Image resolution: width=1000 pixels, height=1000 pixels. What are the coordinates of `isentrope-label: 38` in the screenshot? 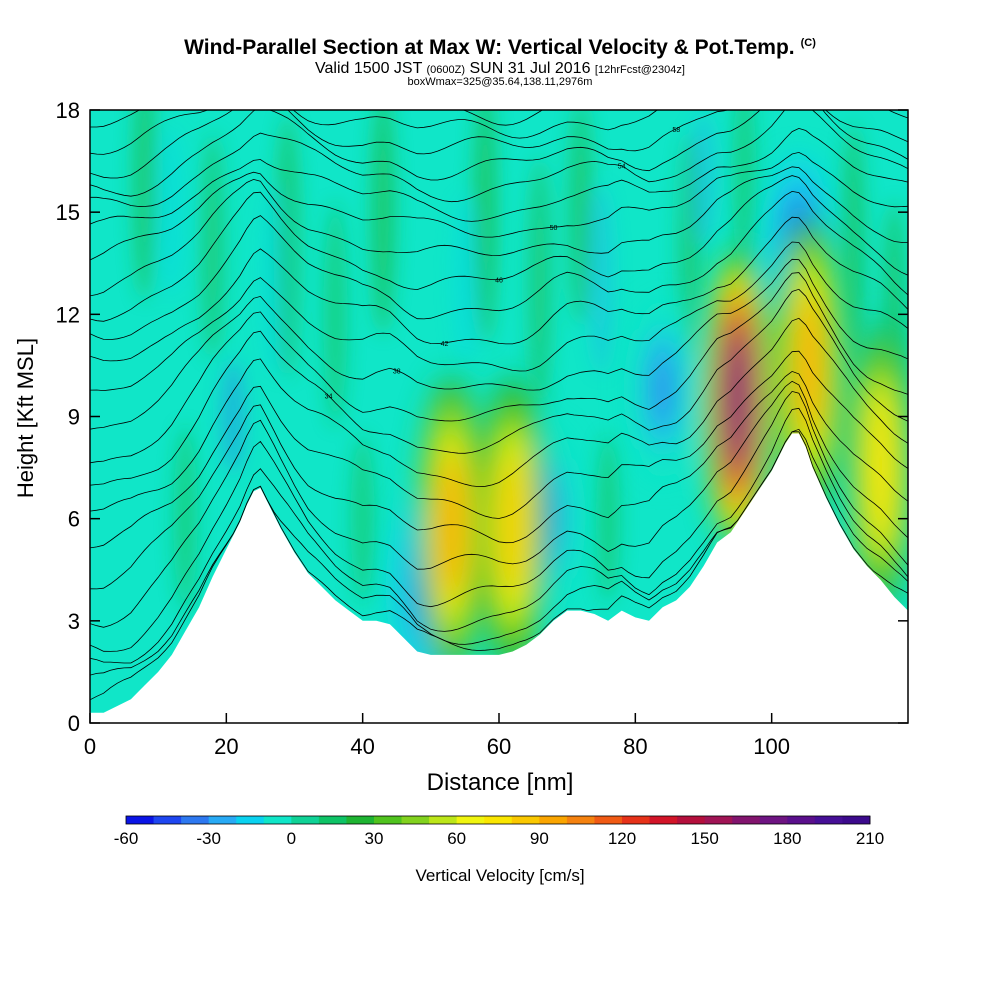 It's located at (397, 371).